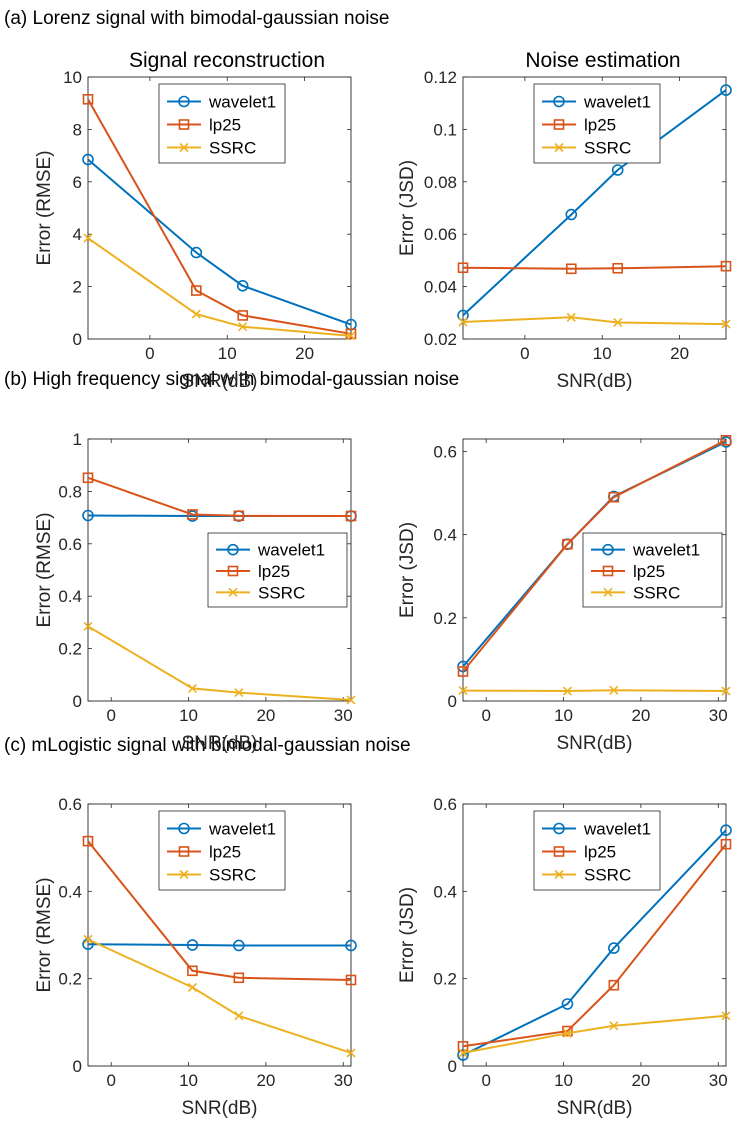 This screenshot has width=747, height=1129. What do you see at coordinates (227, 60) in the screenshot?
I see `column-title-signal-reconstruction: Signal reconstruction` at bounding box center [227, 60].